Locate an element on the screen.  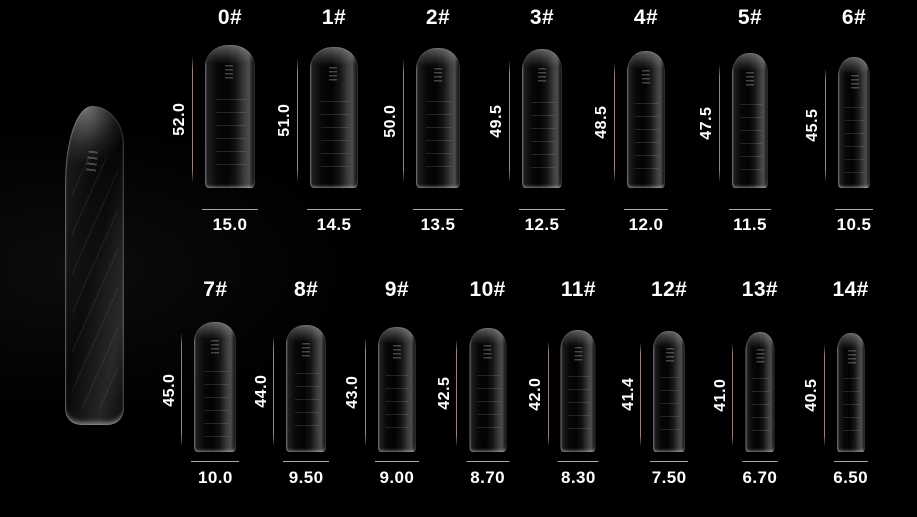
size-number-label: 1# is located at coordinates (334, 17).